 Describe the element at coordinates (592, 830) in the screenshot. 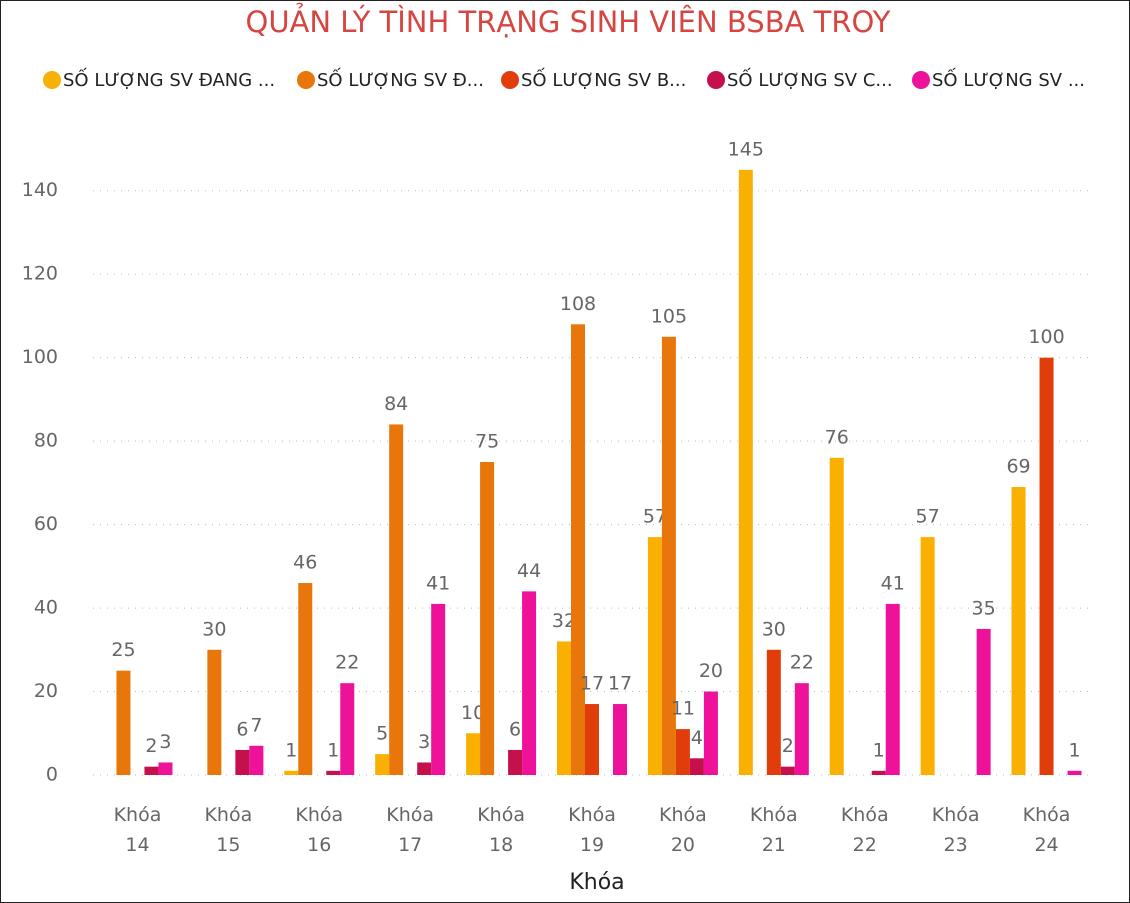

I see `x-tick-label: Khóa 19` at that location.